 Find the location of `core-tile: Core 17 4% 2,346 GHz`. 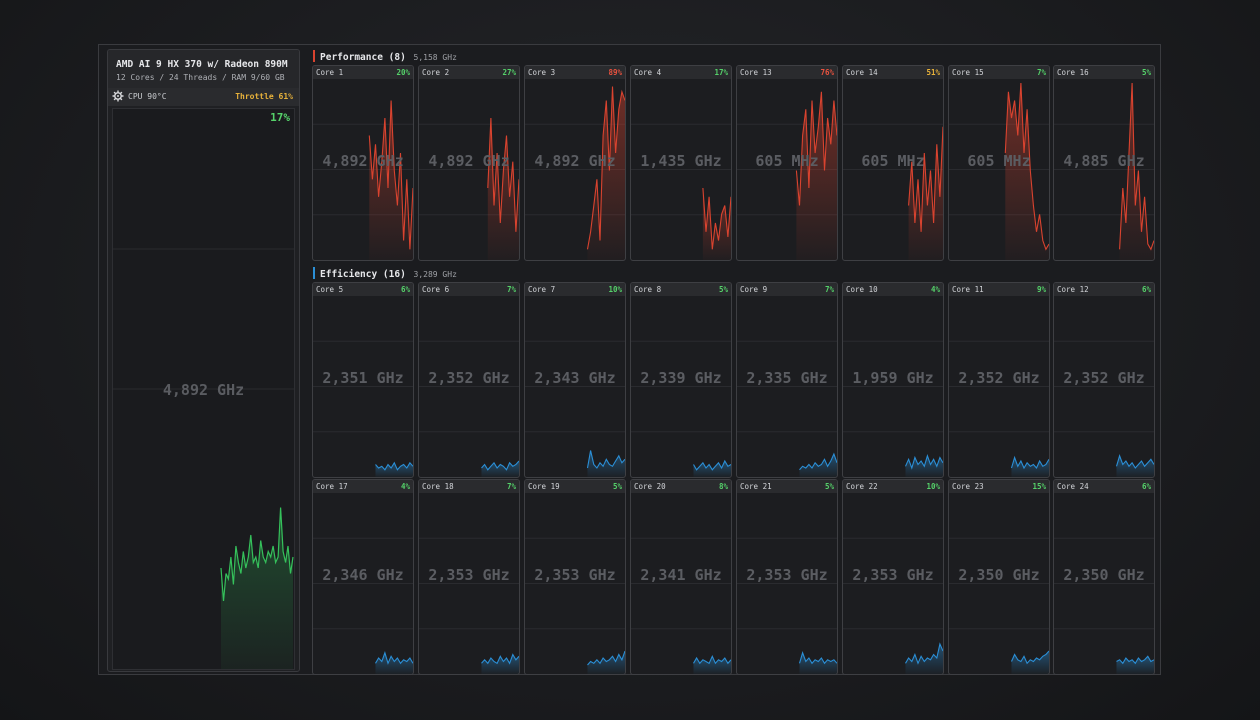

core-tile: Core 17 4% 2,346 GHz is located at coordinates (363, 577).